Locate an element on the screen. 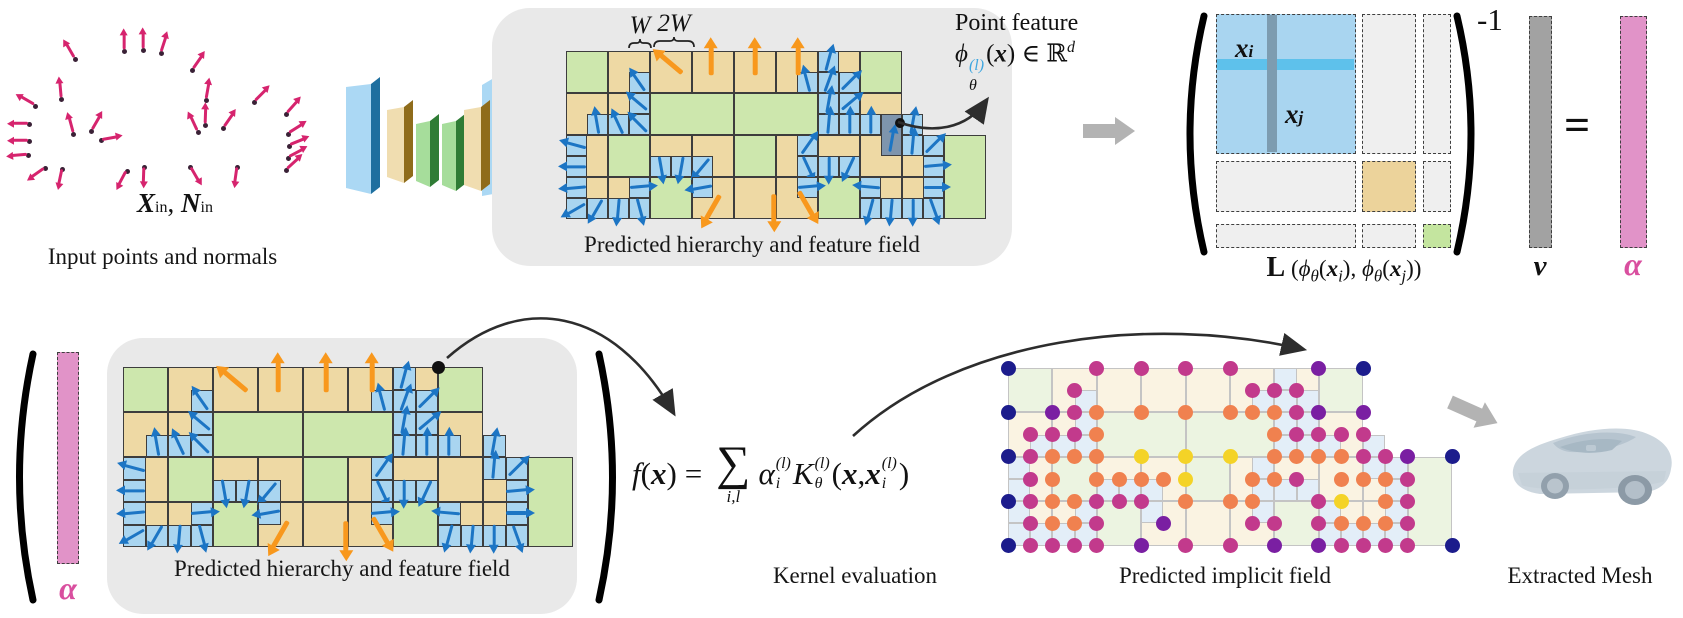 The image size is (1683, 618). math-phi: ϕ is located at coordinates (961, 53).